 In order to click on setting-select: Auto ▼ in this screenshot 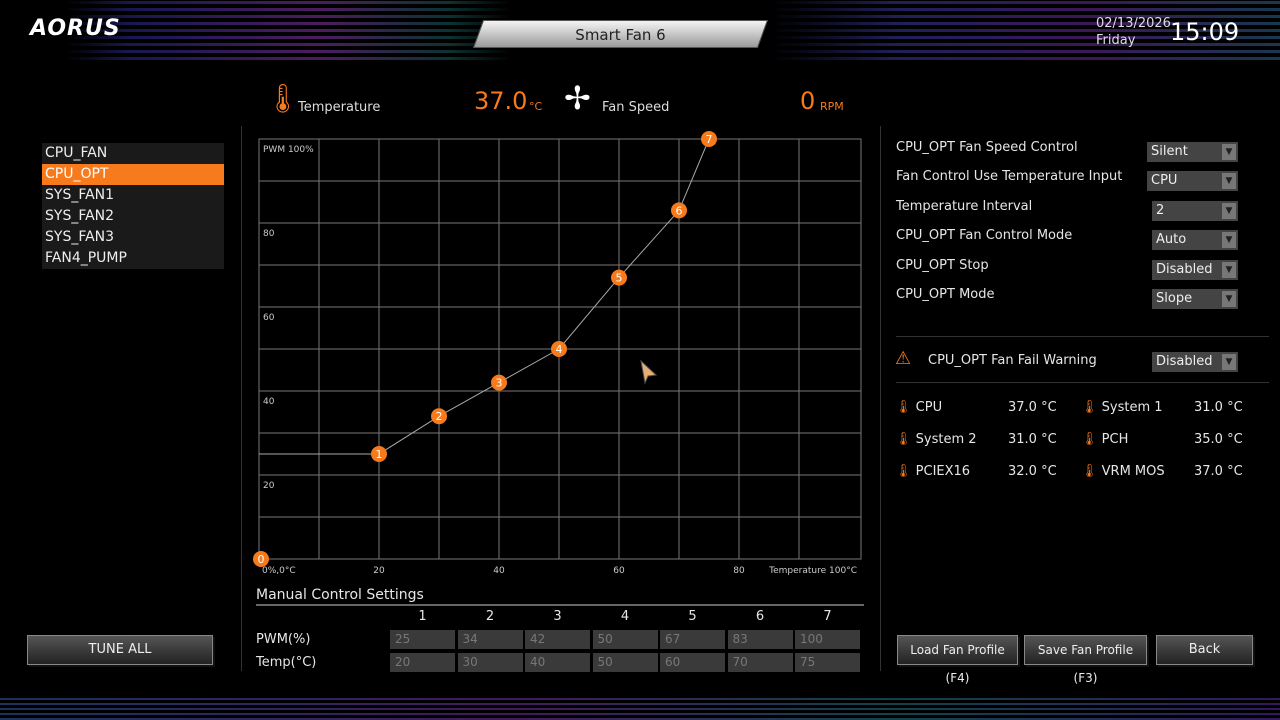, I will do `click(1195, 240)`.